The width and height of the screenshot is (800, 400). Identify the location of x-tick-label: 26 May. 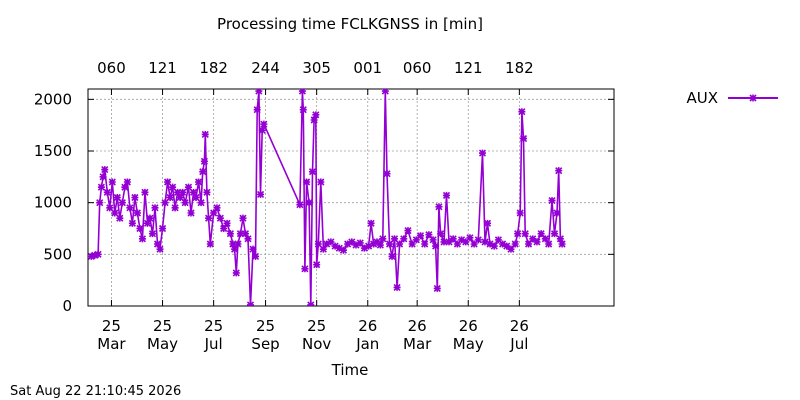
(468, 335).